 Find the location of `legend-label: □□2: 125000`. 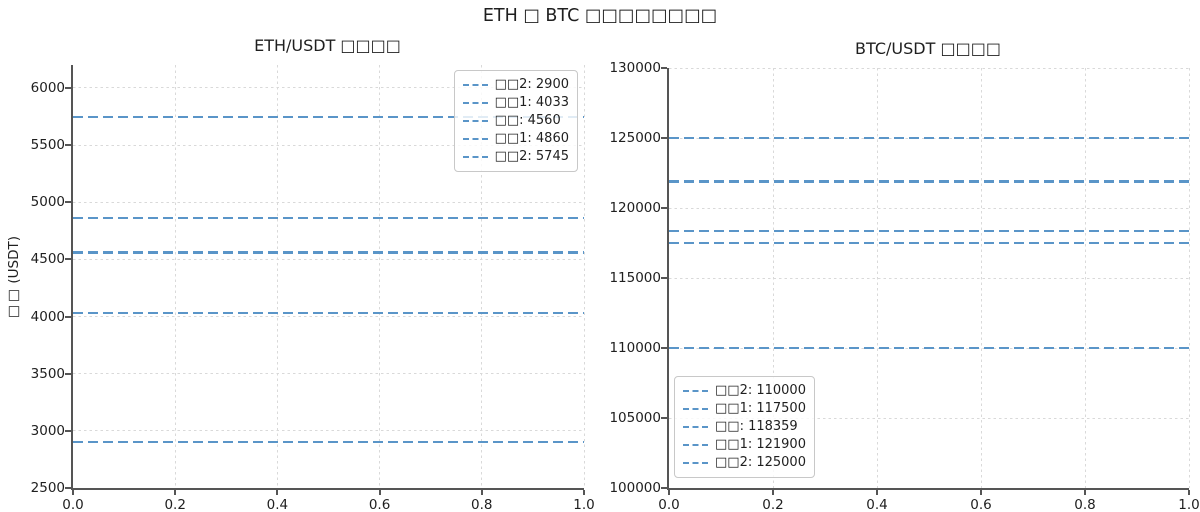

legend-label: □□2: 125000 is located at coordinates (760, 462).